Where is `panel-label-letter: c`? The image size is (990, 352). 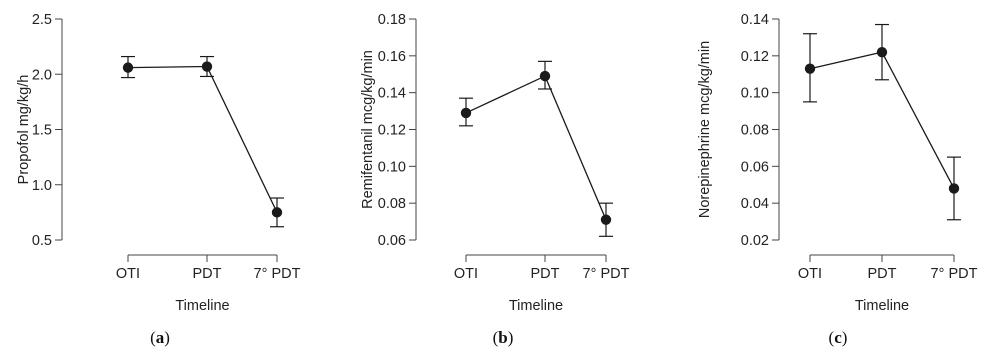 panel-label-letter: c is located at coordinates (838, 337).